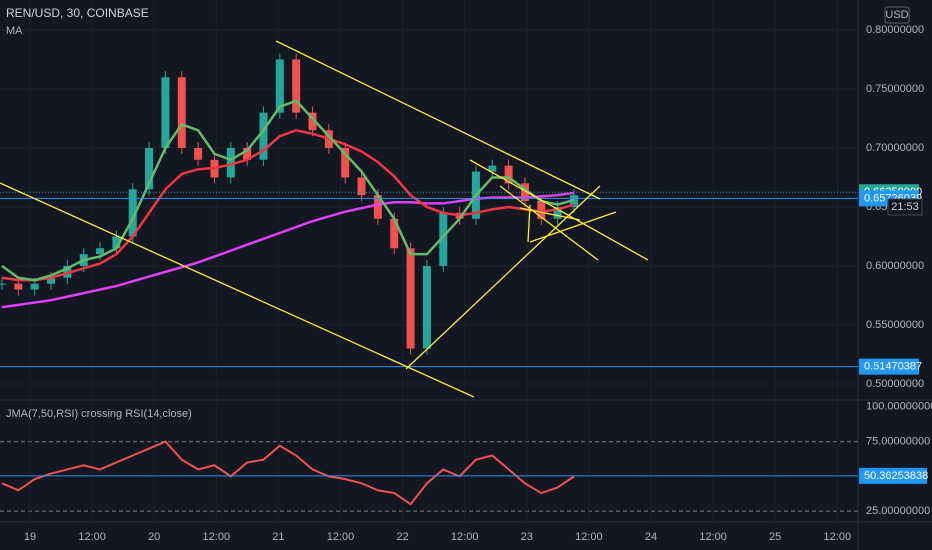 This screenshot has height=550, width=932. What do you see at coordinates (895, 325) in the screenshot?
I see `y-tick-label: 0.55000000` at bounding box center [895, 325].